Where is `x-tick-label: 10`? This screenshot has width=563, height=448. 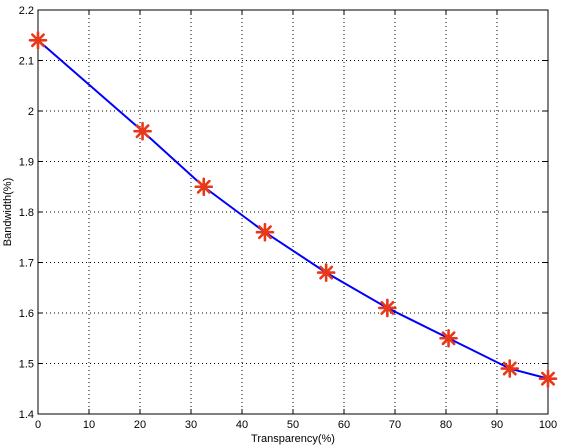 x-tick-label: 10 is located at coordinates (89, 425).